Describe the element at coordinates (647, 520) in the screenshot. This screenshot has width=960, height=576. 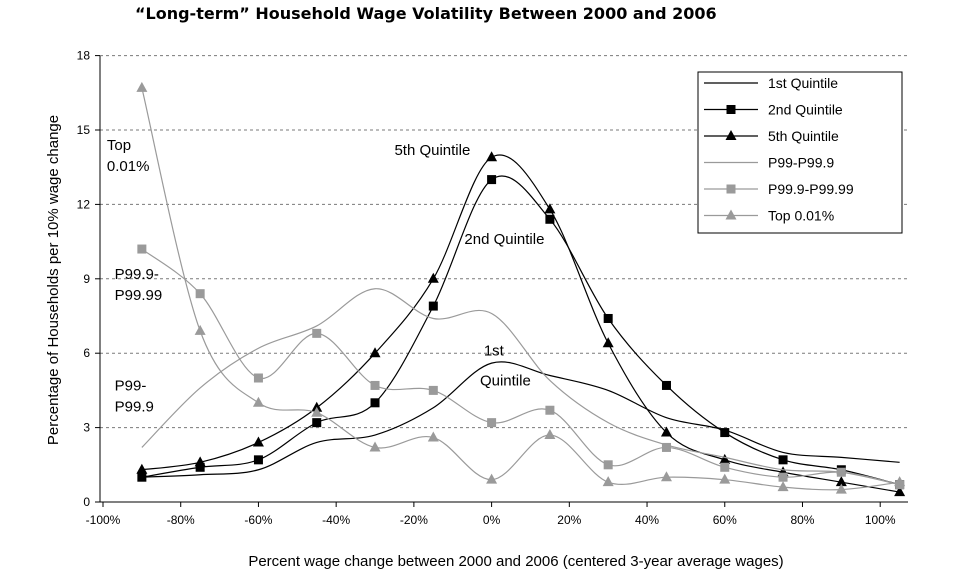
I see `x-tick-label: 40%` at that location.